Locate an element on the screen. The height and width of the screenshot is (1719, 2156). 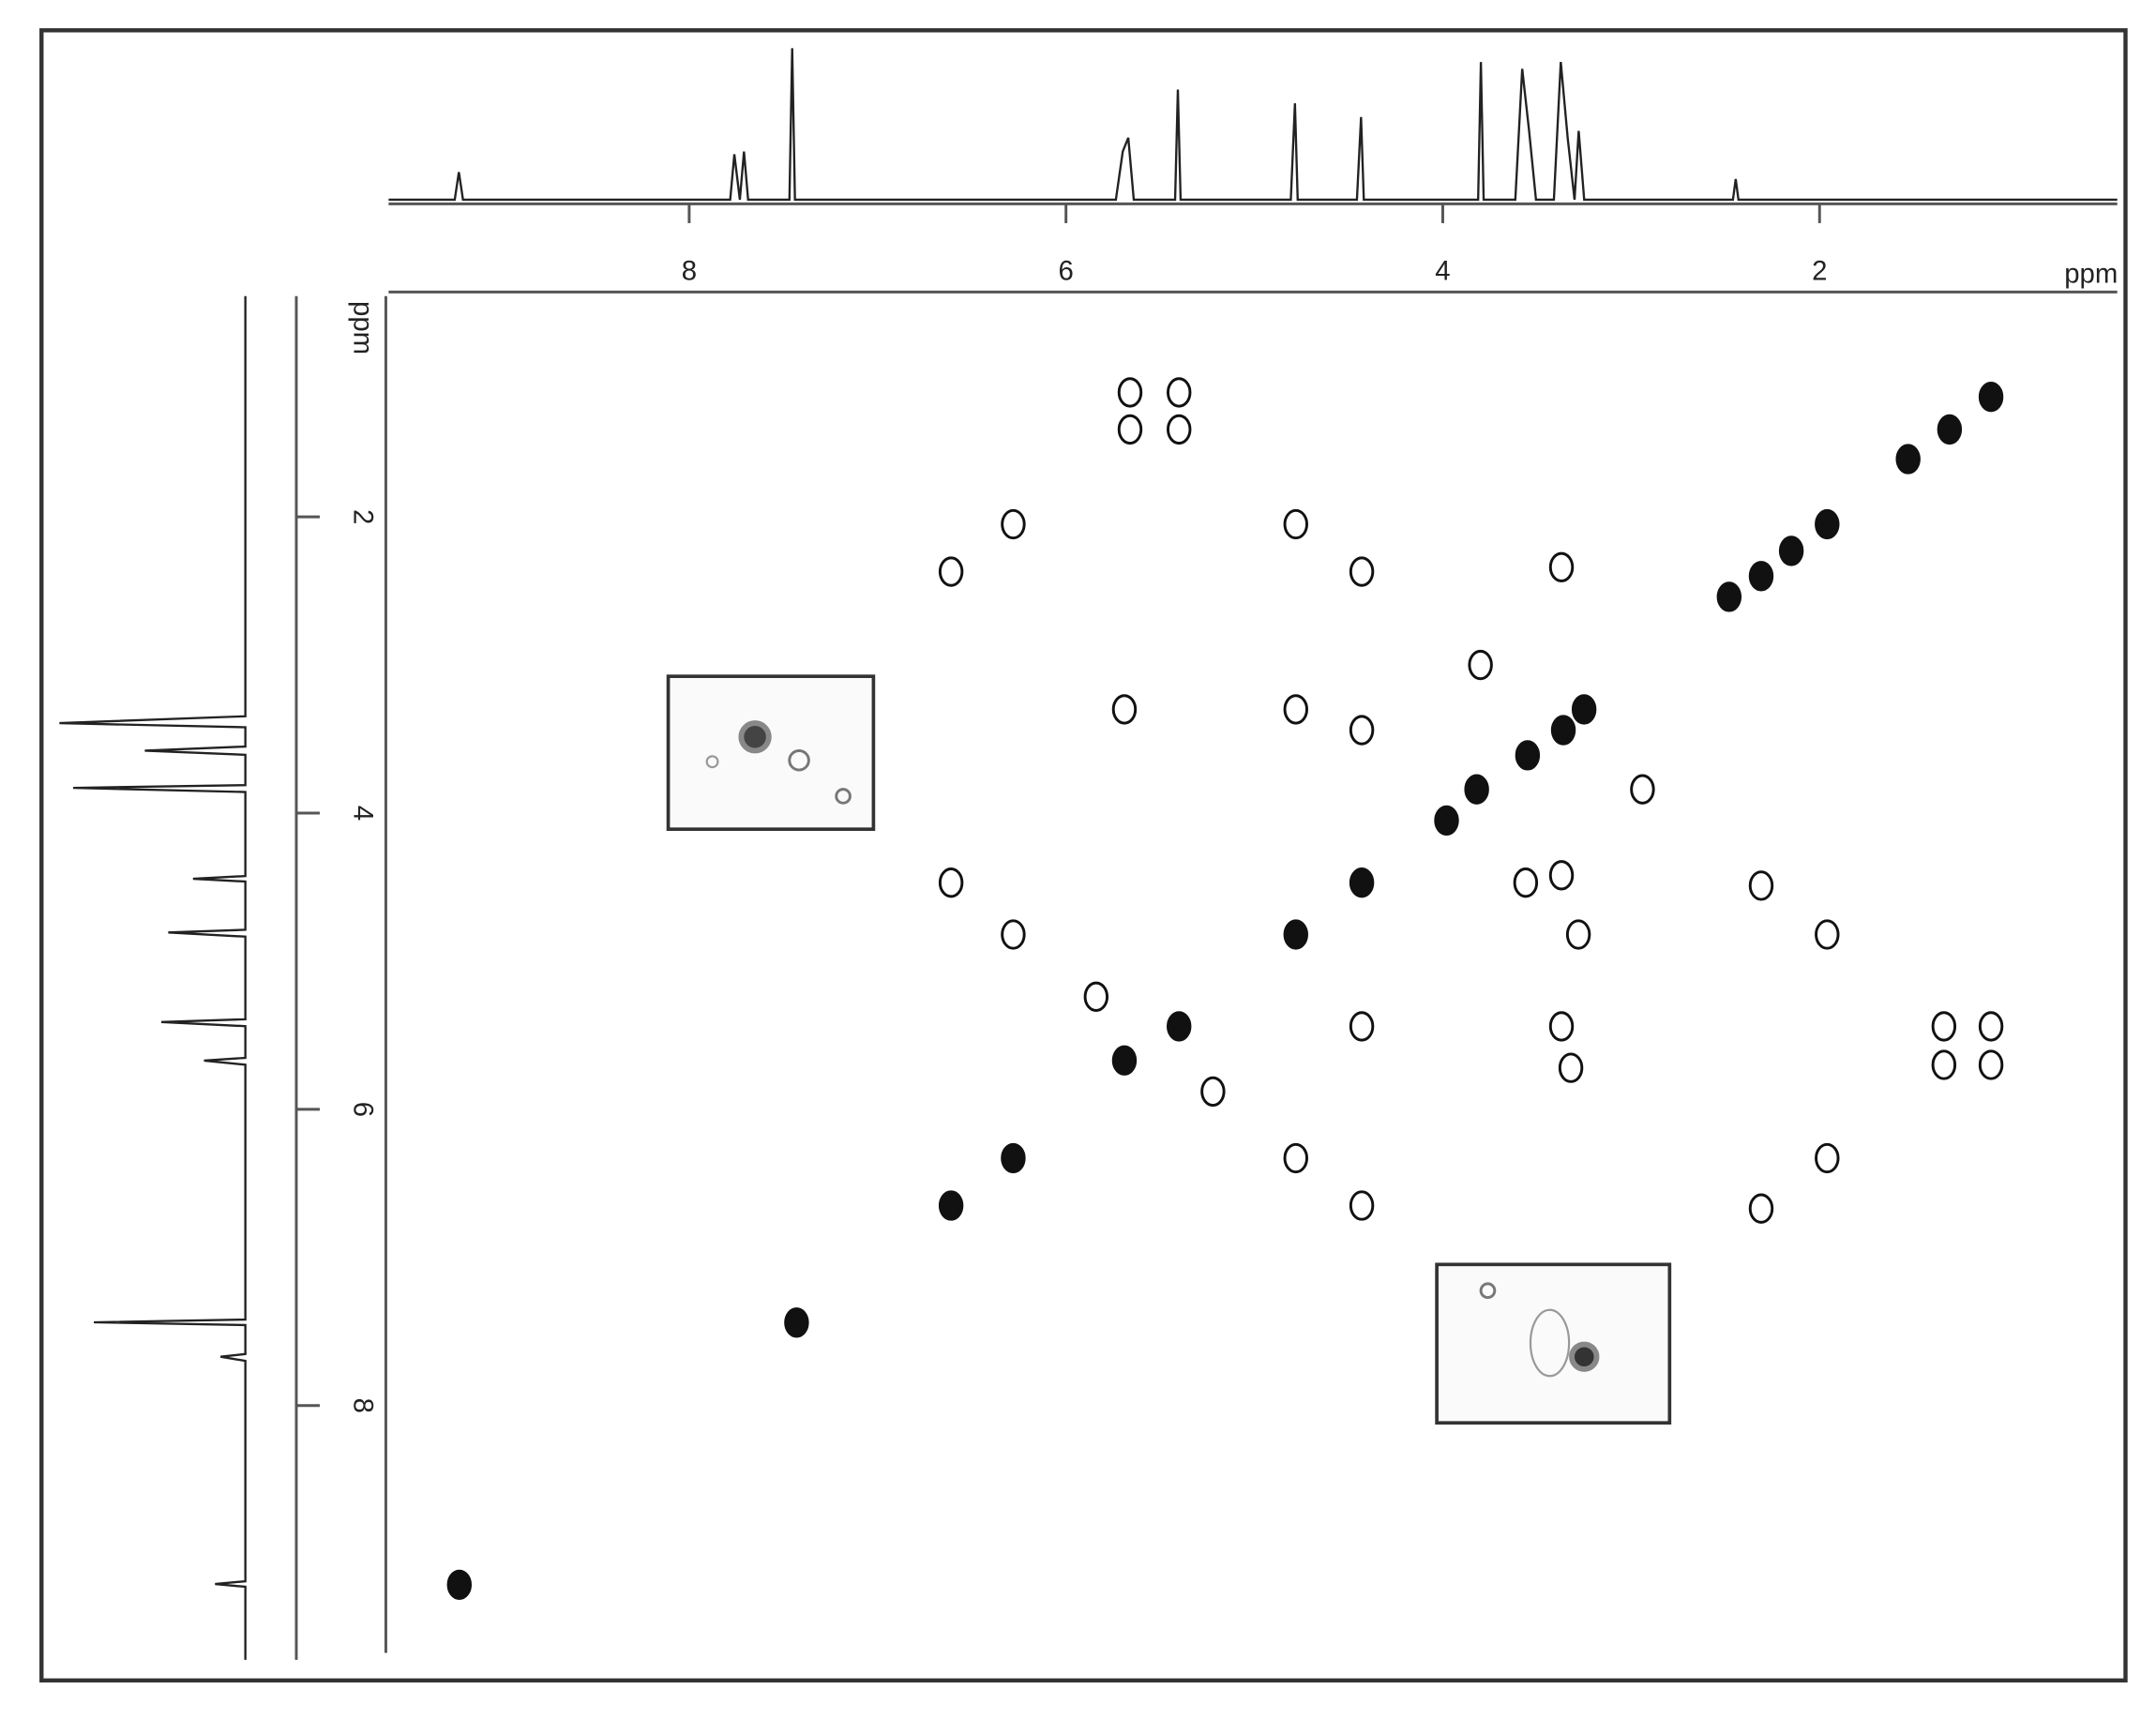
x-tick-label: 4 is located at coordinates (1442, 271).